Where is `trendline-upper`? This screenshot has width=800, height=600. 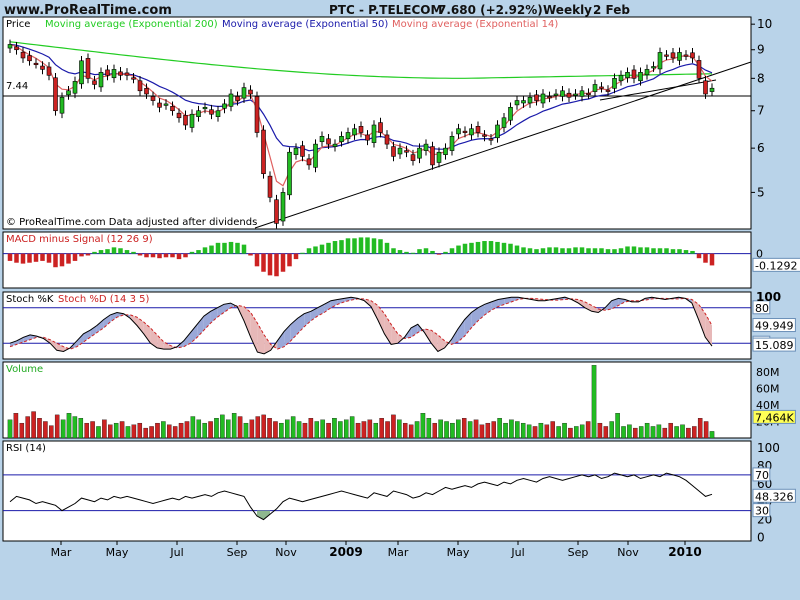
trendline-upper is located at coordinates (658, 90).